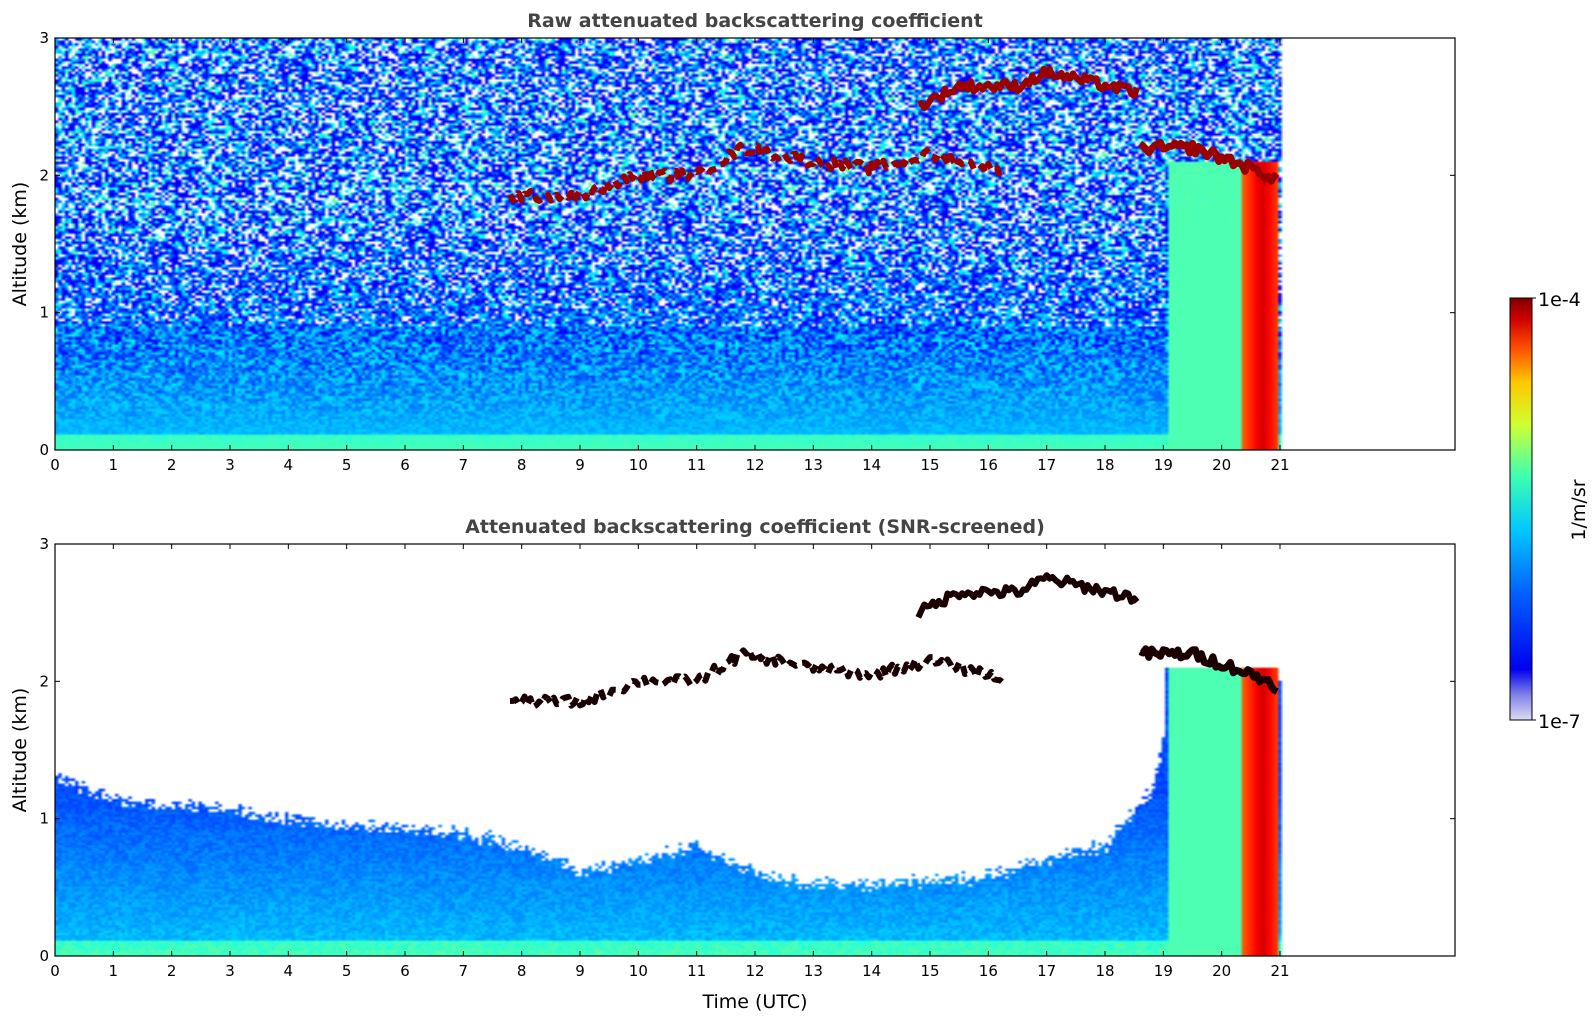  Describe the element at coordinates (1559, 722) in the screenshot. I see `colorbar-min-label: 1e-7` at that location.